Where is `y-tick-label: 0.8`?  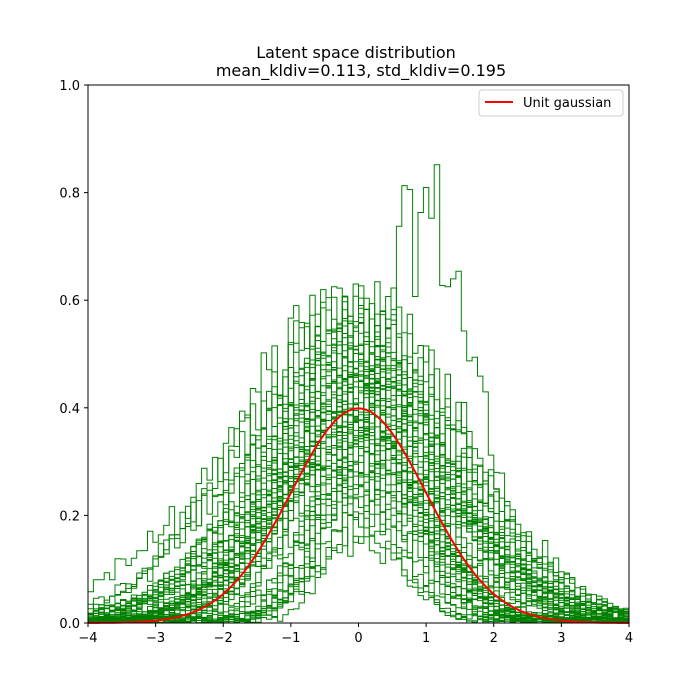
y-tick-label: 0.8 is located at coordinates (69, 194).